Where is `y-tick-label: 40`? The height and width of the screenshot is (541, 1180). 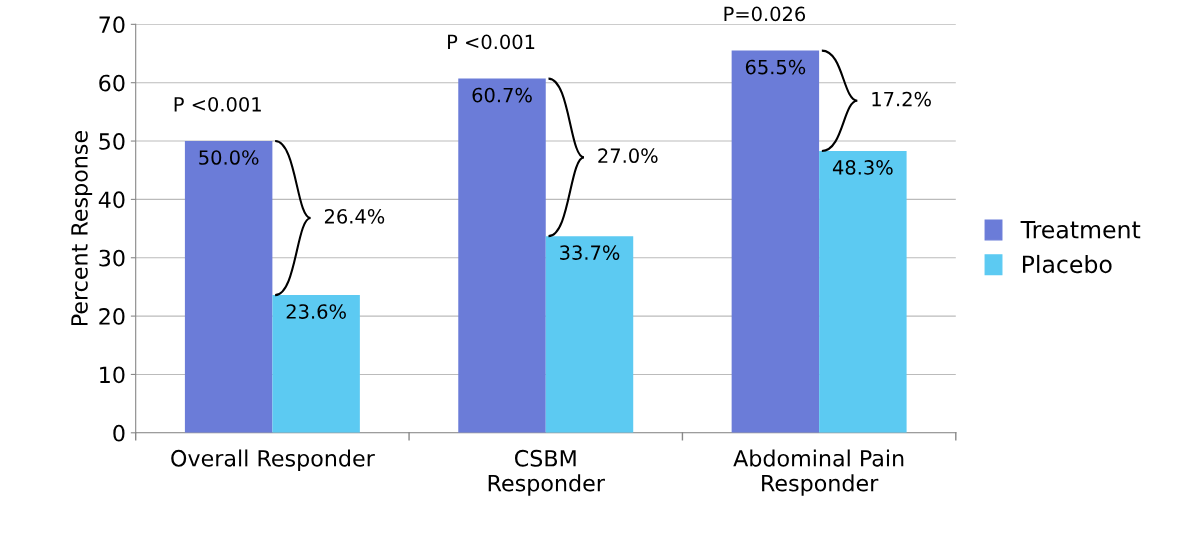
y-tick-label: 40 is located at coordinates (111, 200).